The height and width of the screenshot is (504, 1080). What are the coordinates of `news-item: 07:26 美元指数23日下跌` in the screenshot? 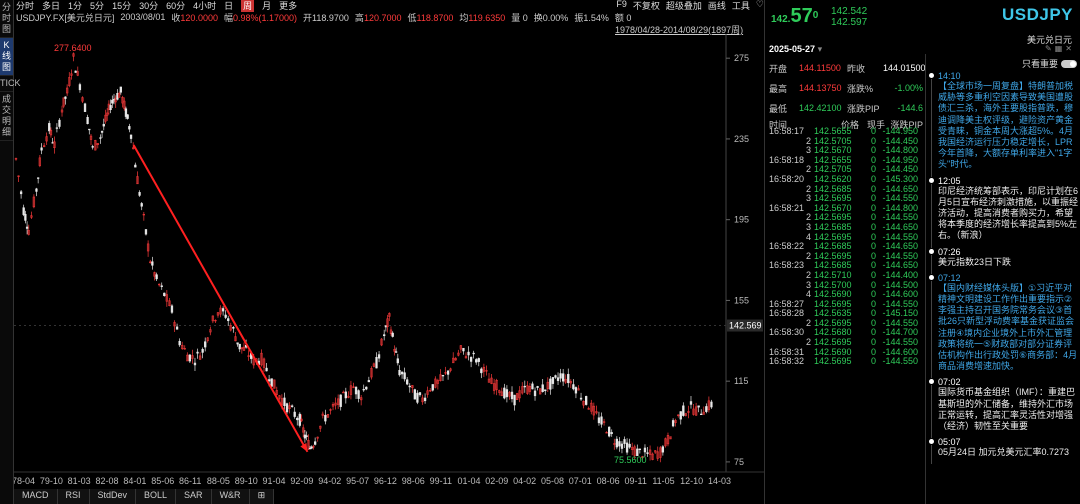 It's located at (1003, 260).